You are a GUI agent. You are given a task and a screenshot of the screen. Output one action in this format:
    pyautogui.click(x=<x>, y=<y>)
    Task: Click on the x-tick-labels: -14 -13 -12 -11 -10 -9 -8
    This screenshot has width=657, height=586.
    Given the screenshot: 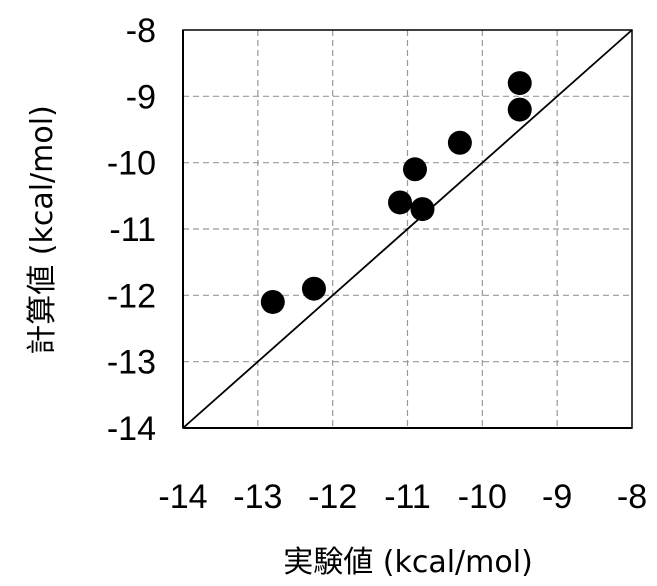 What is the action you would take?
    pyautogui.click(x=402, y=497)
    